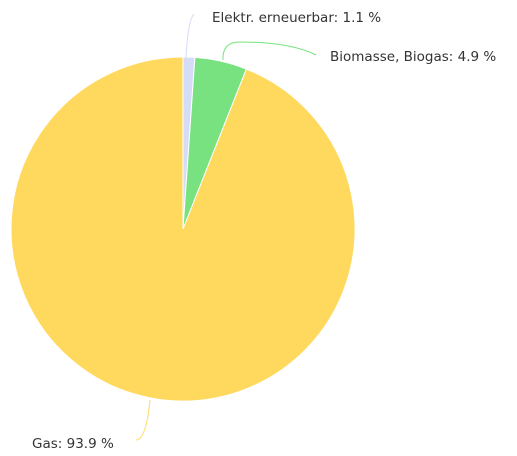 The height and width of the screenshot is (456, 517). Describe the element at coordinates (73, 444) in the screenshot. I see `data-label: Gas: 93.9 %` at that location.